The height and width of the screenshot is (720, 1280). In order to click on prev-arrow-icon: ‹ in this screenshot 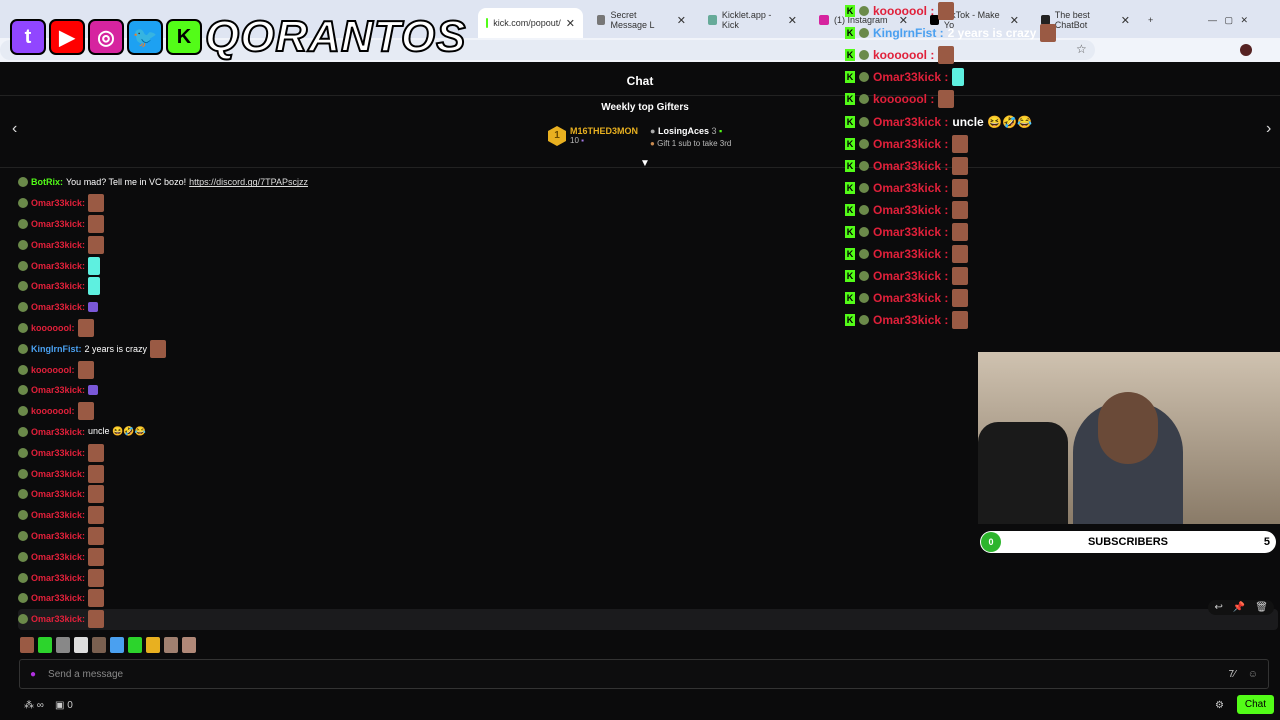, I will do `click(15, 128)`.